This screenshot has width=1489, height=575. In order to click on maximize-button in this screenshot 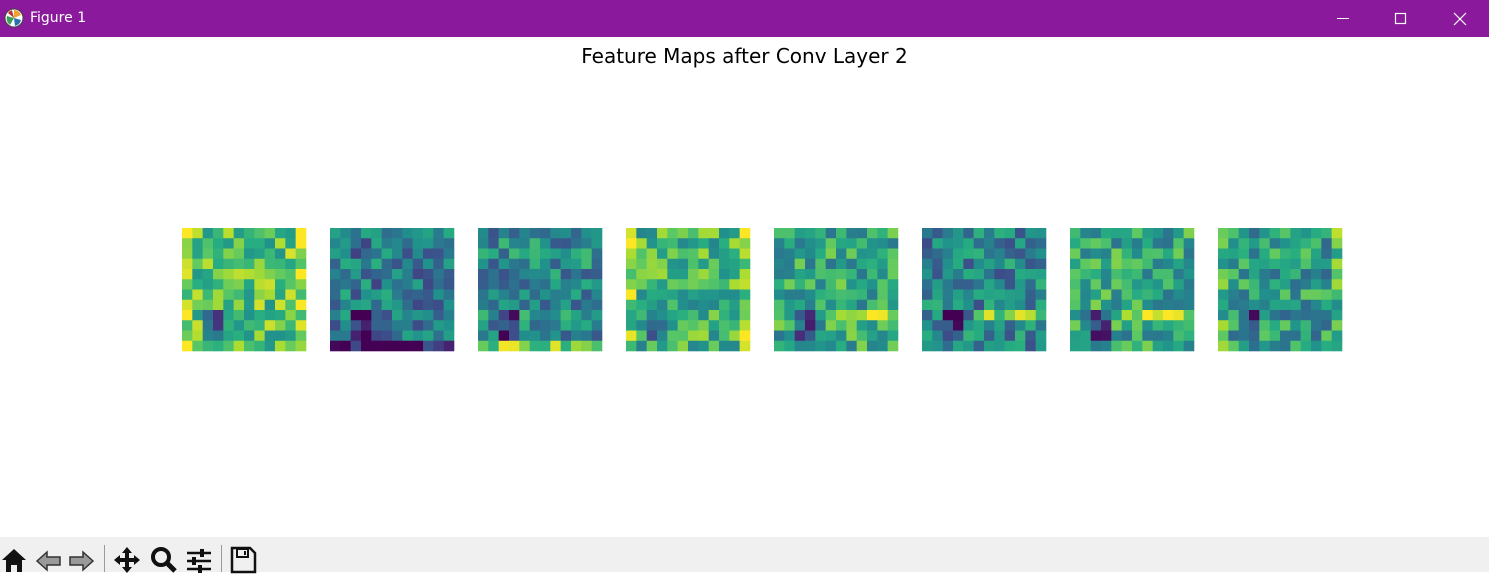, I will do `click(1401, 18)`.